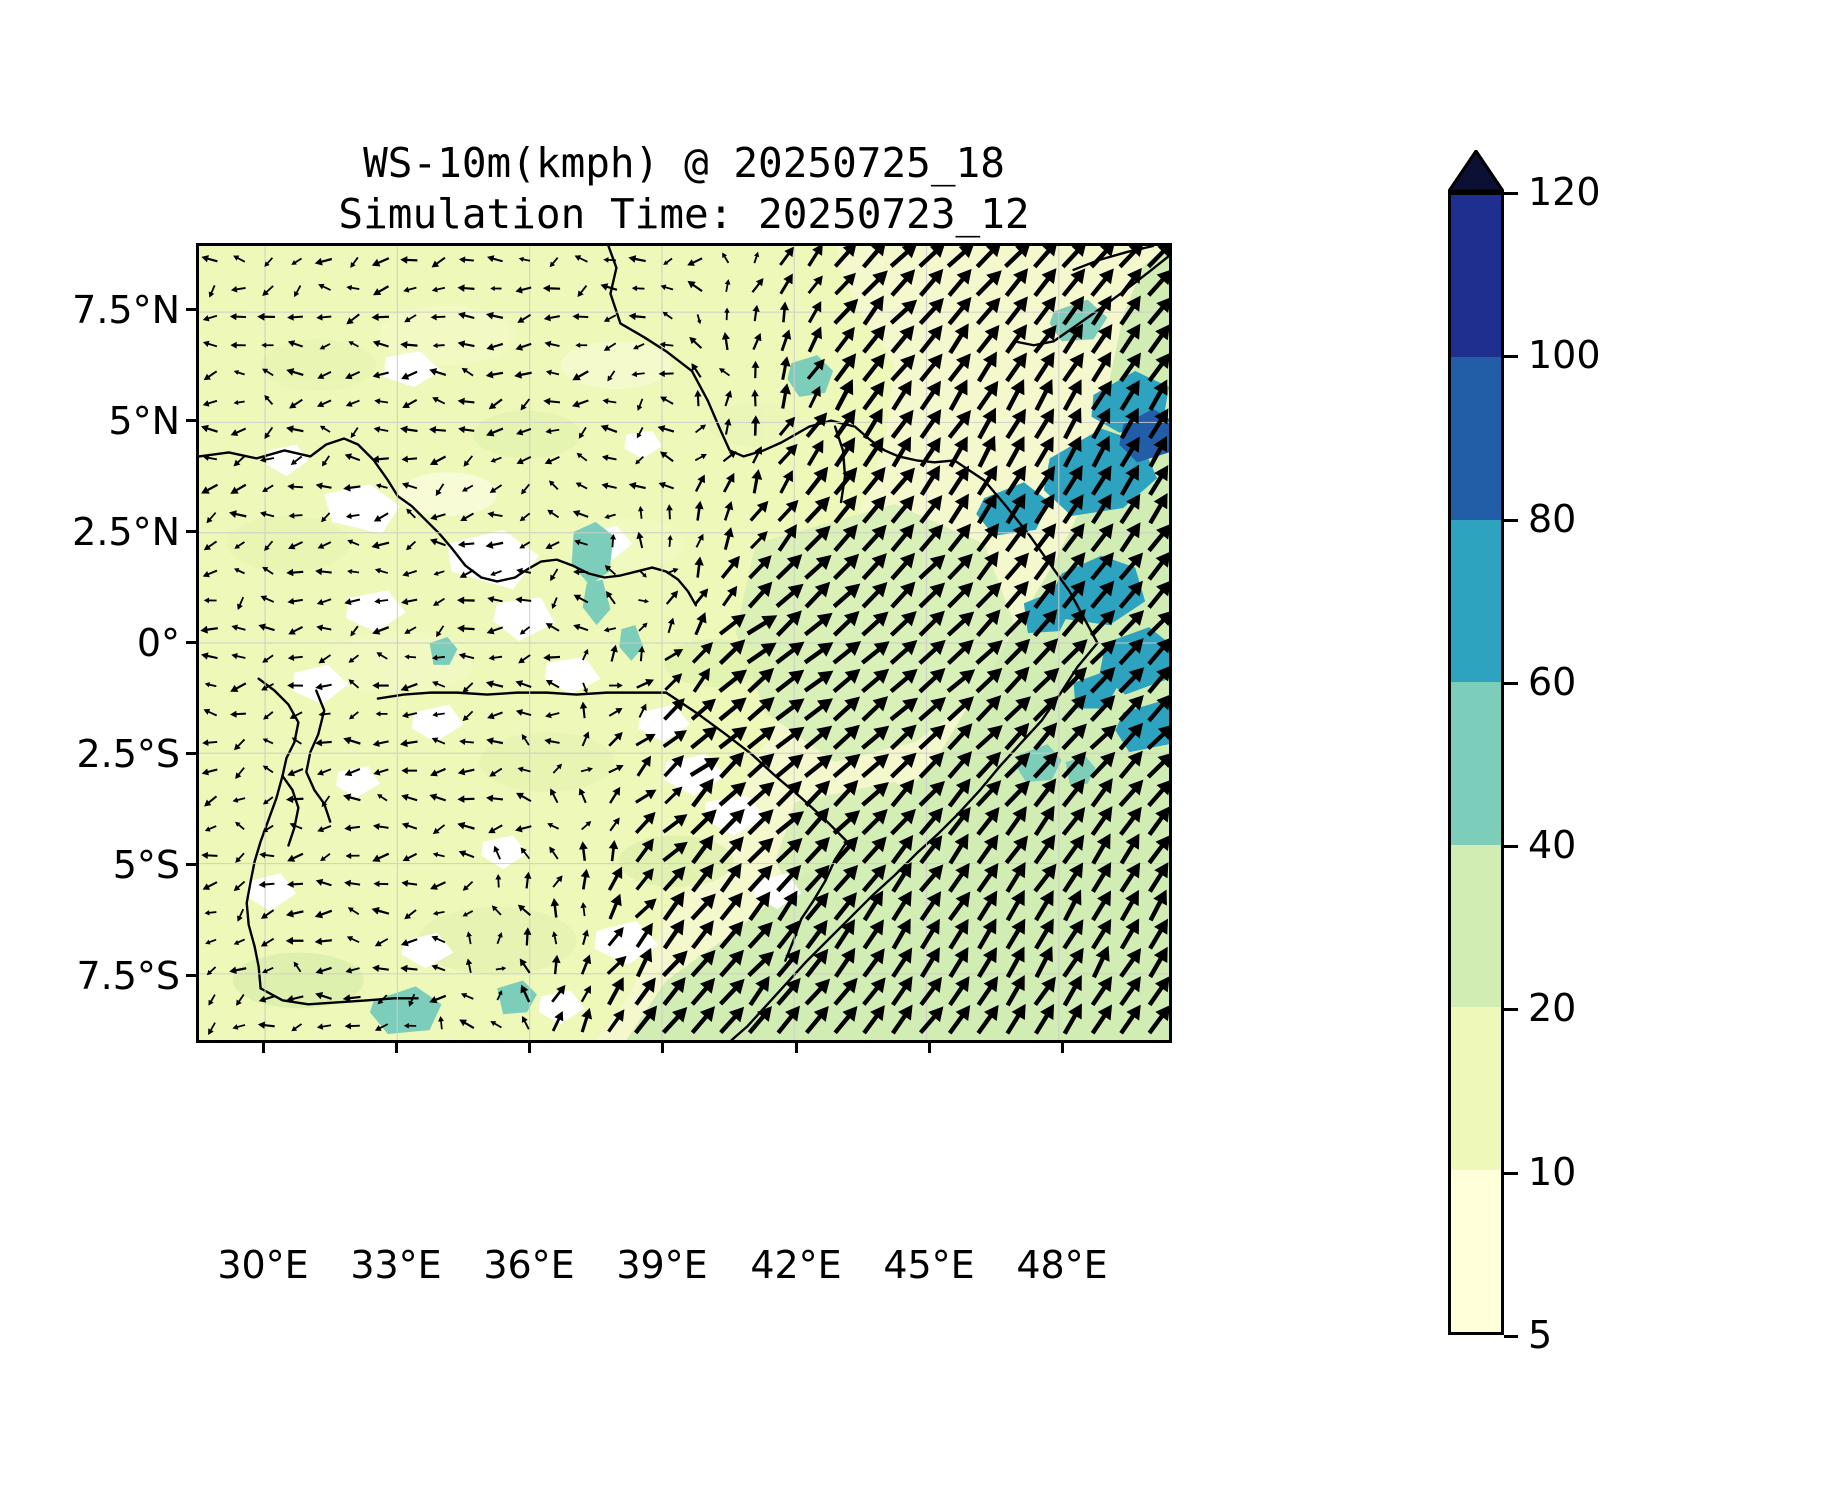 This screenshot has width=1833, height=1500. Describe the element at coordinates (1564, 192) in the screenshot. I see `colorbar-ticklabel-120: 120` at that location.